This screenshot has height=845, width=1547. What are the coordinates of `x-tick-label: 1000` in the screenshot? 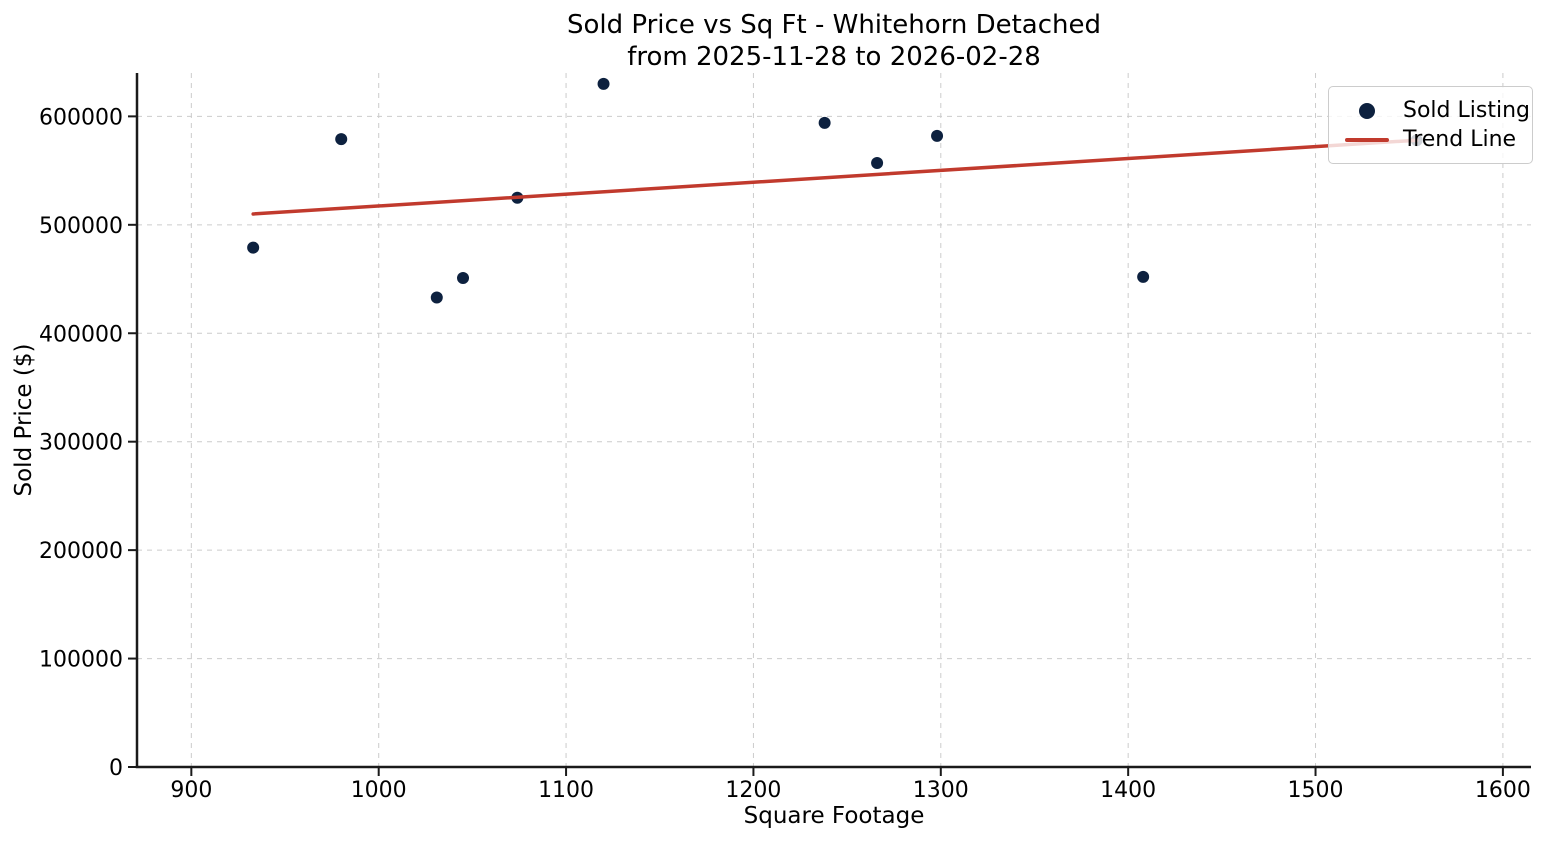 It's located at (379, 790).